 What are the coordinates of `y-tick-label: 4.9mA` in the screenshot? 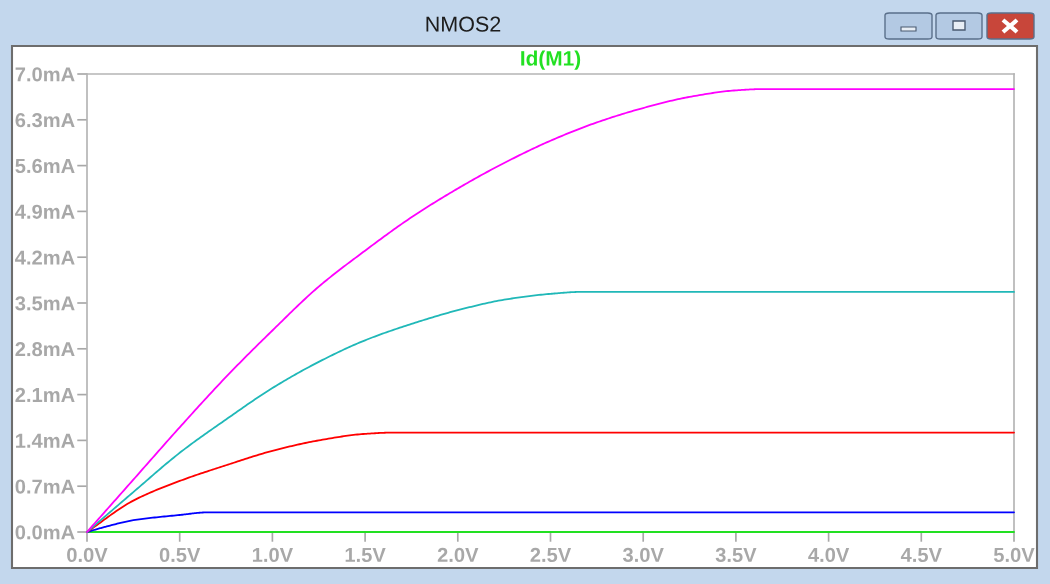 It's located at (45, 211).